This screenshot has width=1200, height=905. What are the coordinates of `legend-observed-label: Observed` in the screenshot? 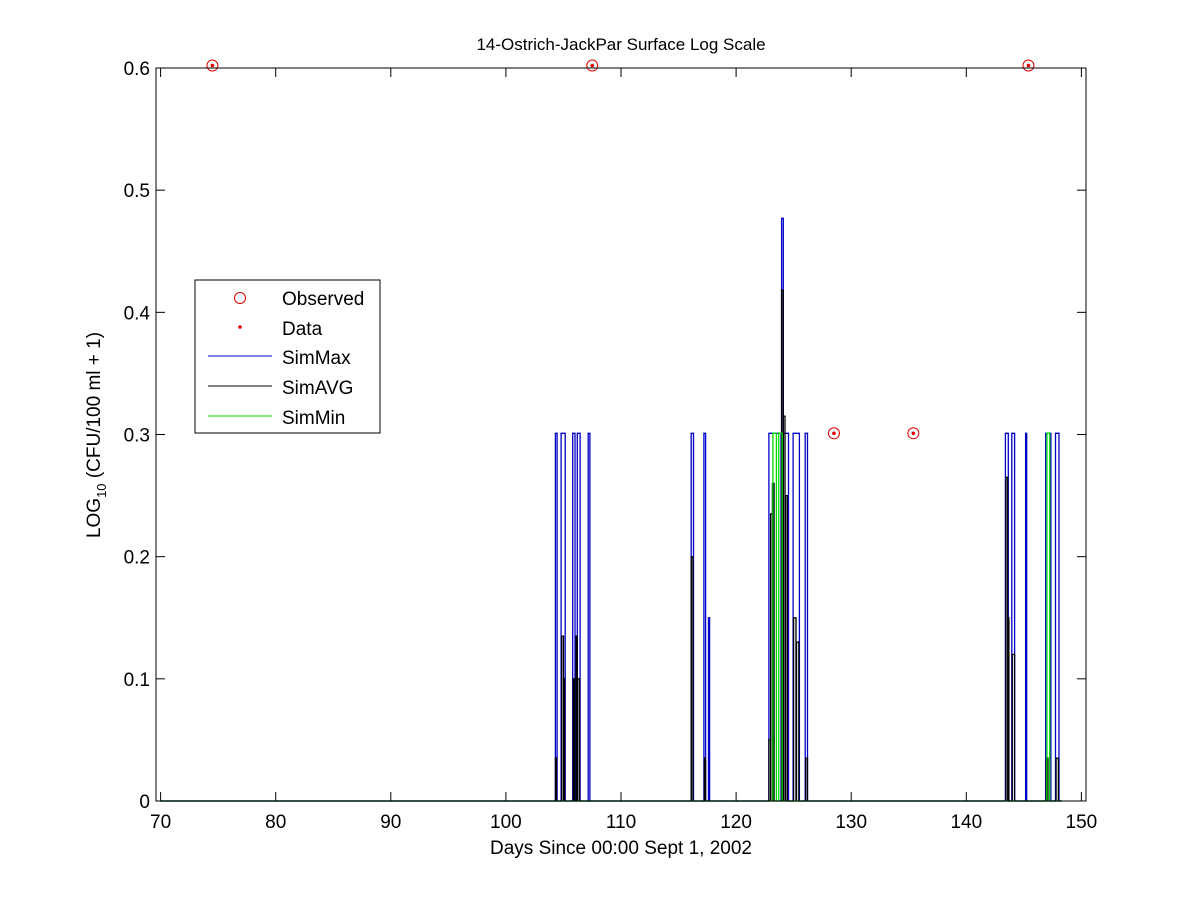 It's located at (323, 299).